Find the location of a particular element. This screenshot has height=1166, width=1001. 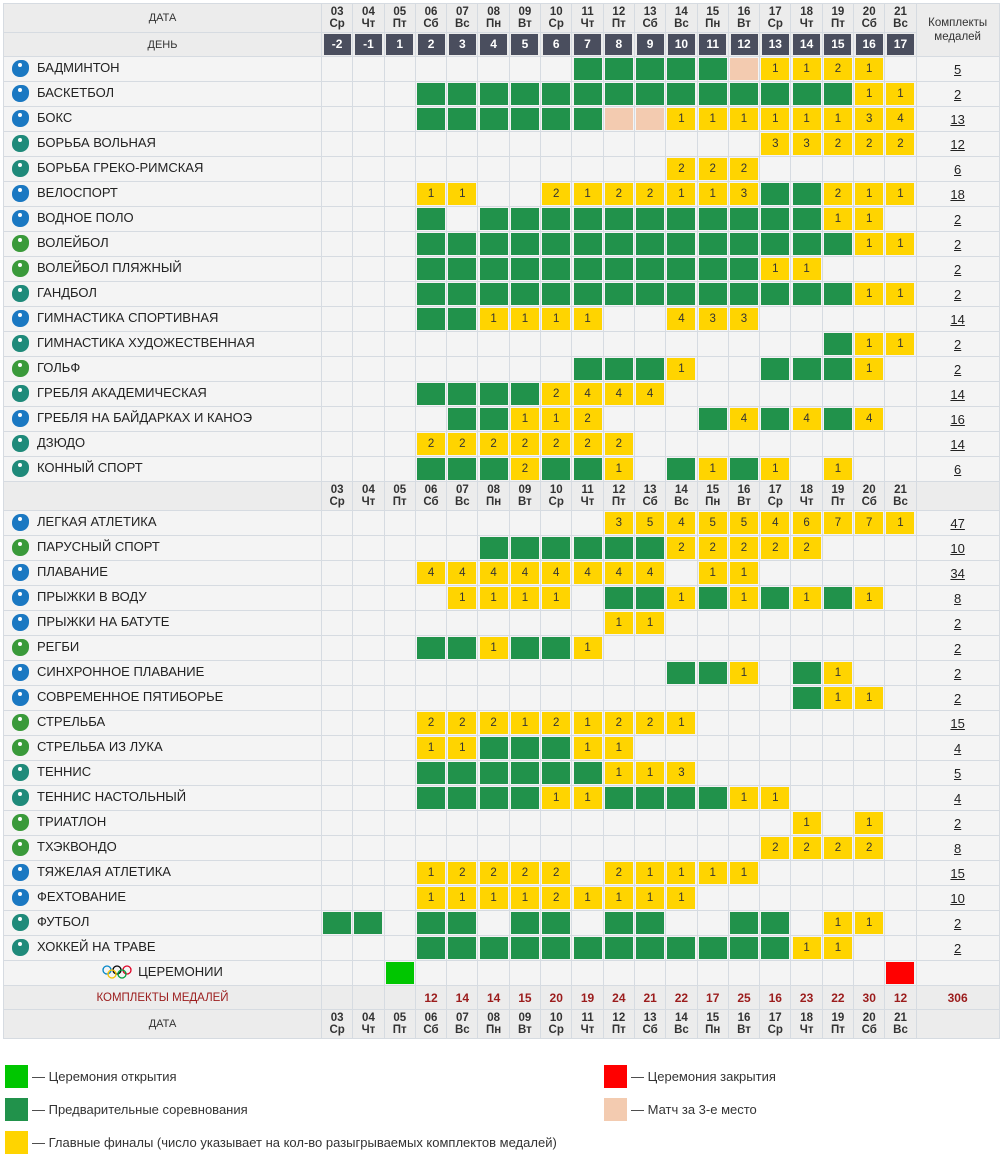

sport-medal-count-link: 47 is located at coordinates (957, 523).